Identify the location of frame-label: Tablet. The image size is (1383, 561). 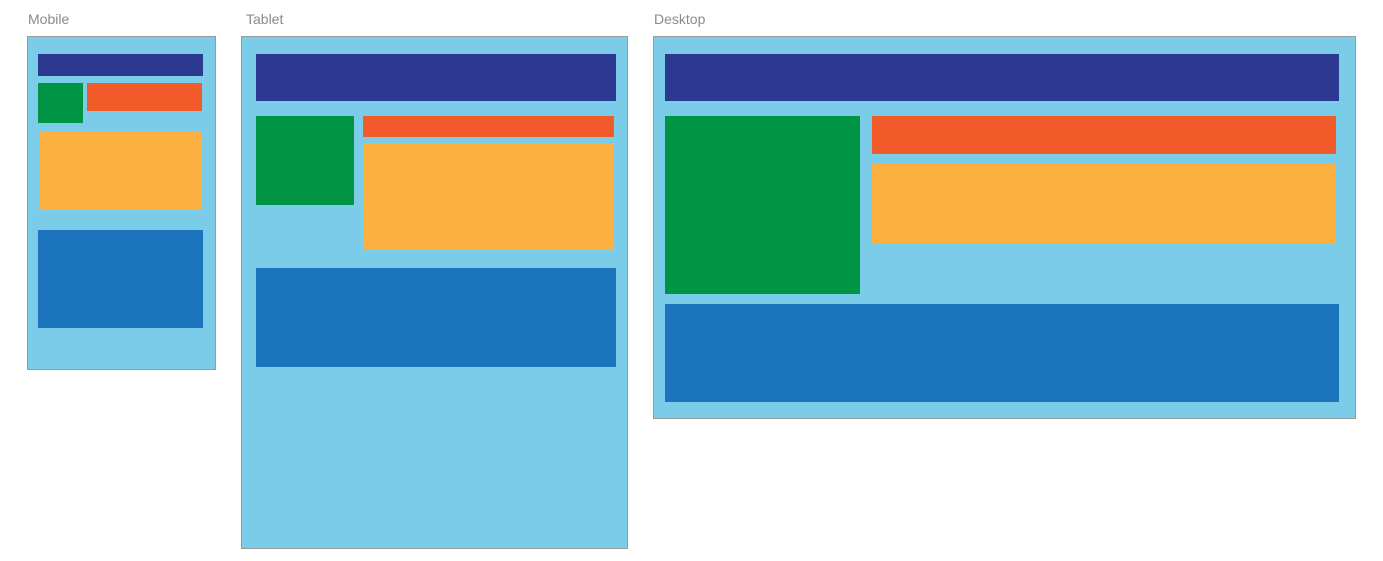
(264, 19).